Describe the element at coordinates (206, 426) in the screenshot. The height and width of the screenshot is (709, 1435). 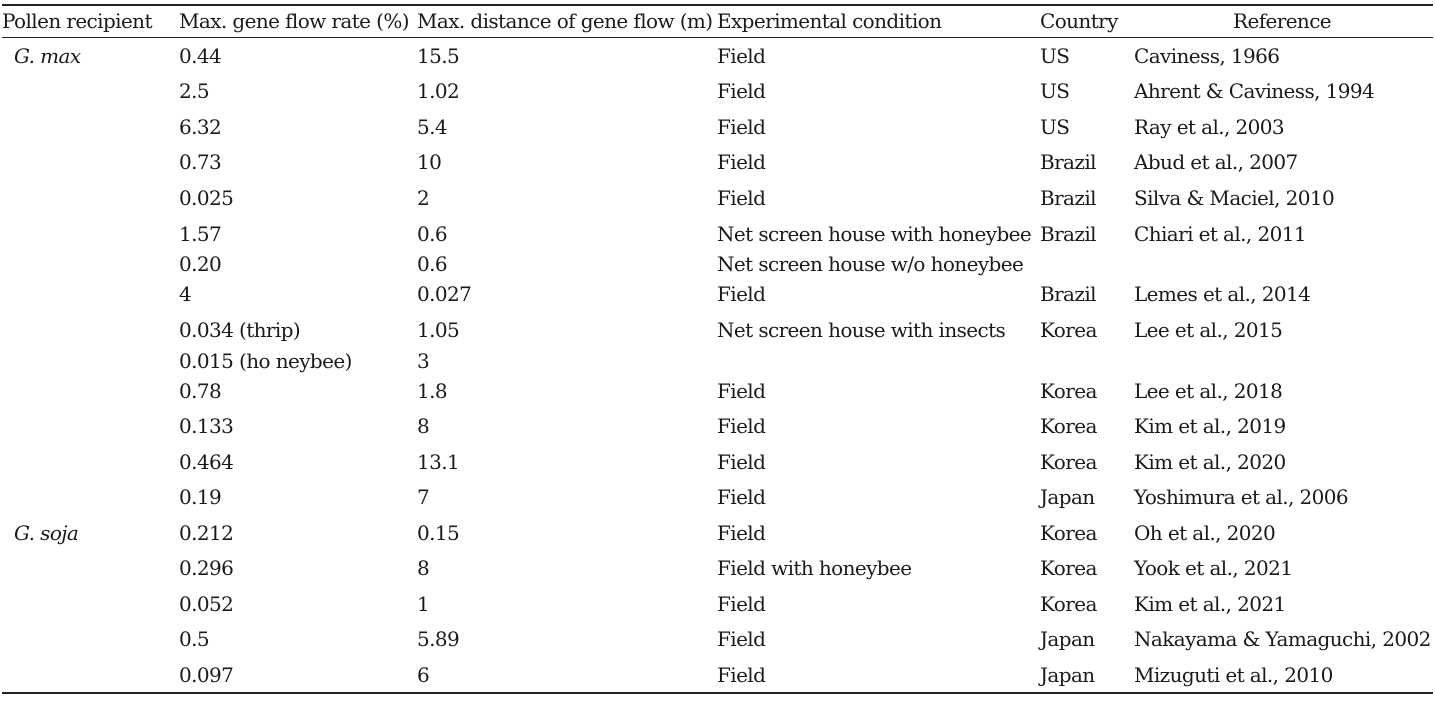
I see `cell-max-rate: 0.133` at that location.